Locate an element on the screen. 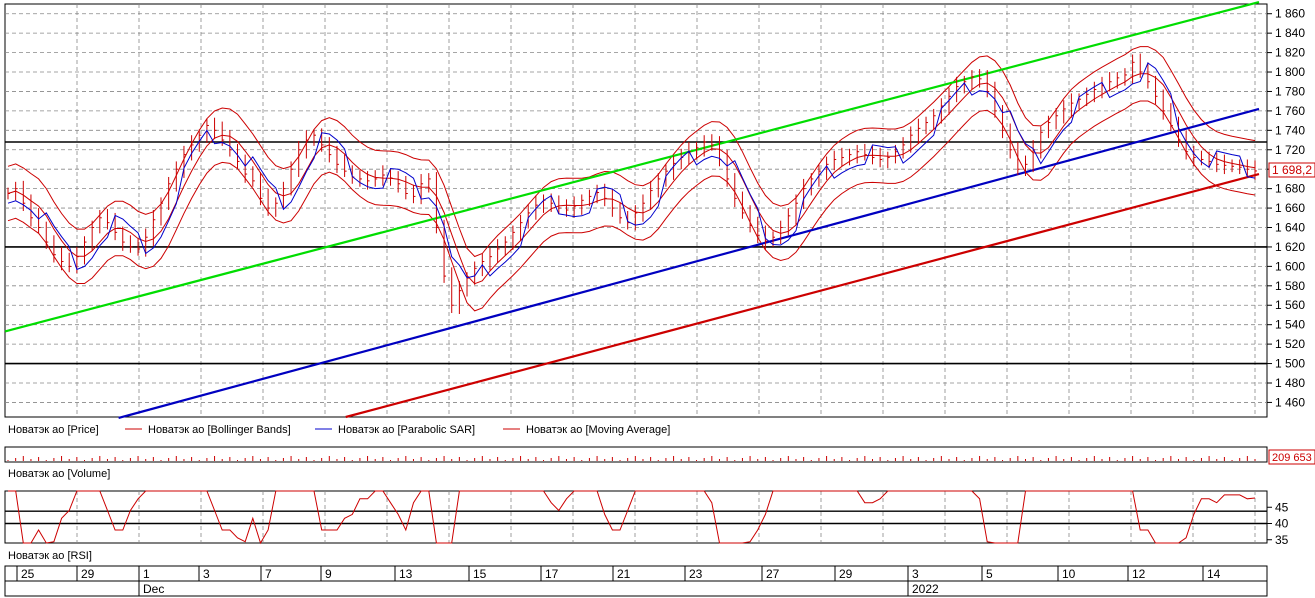 This screenshot has height=598, width=1315. last-price-label: 1 698,2 is located at coordinates (1292, 170).